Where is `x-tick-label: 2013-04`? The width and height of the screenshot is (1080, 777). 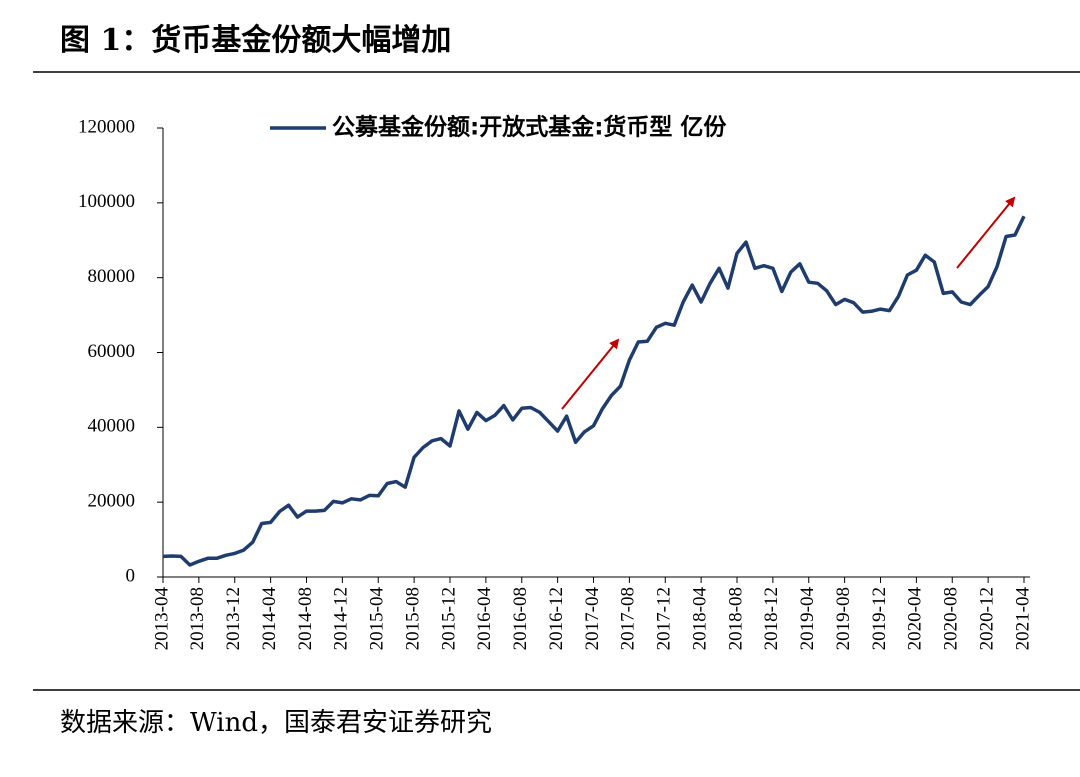
x-tick-label: 2013-04 is located at coordinates (161, 619).